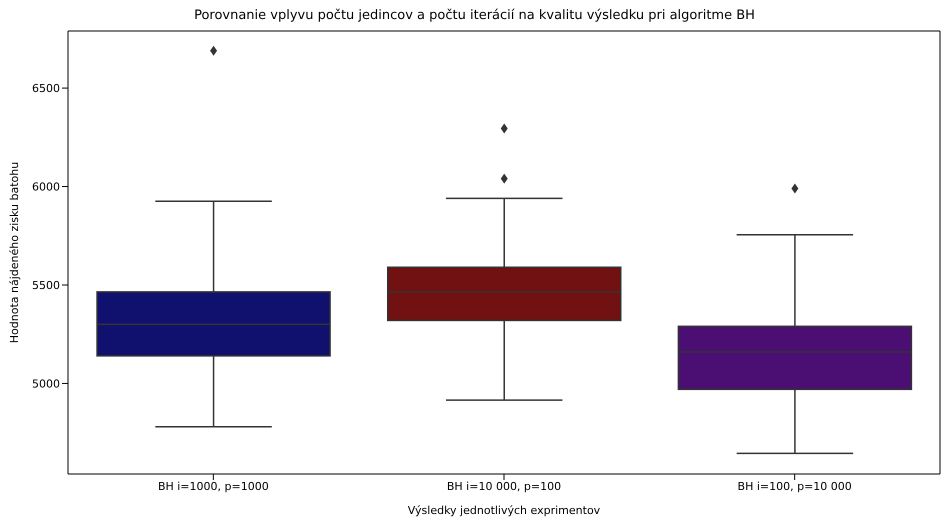  What do you see at coordinates (474, 16) in the screenshot?
I see `chart-title: Porovnanie vplyvu počtu jedincov a počtu iterácií na kvalitu výsledku pri algoritme BH` at bounding box center [474, 16].